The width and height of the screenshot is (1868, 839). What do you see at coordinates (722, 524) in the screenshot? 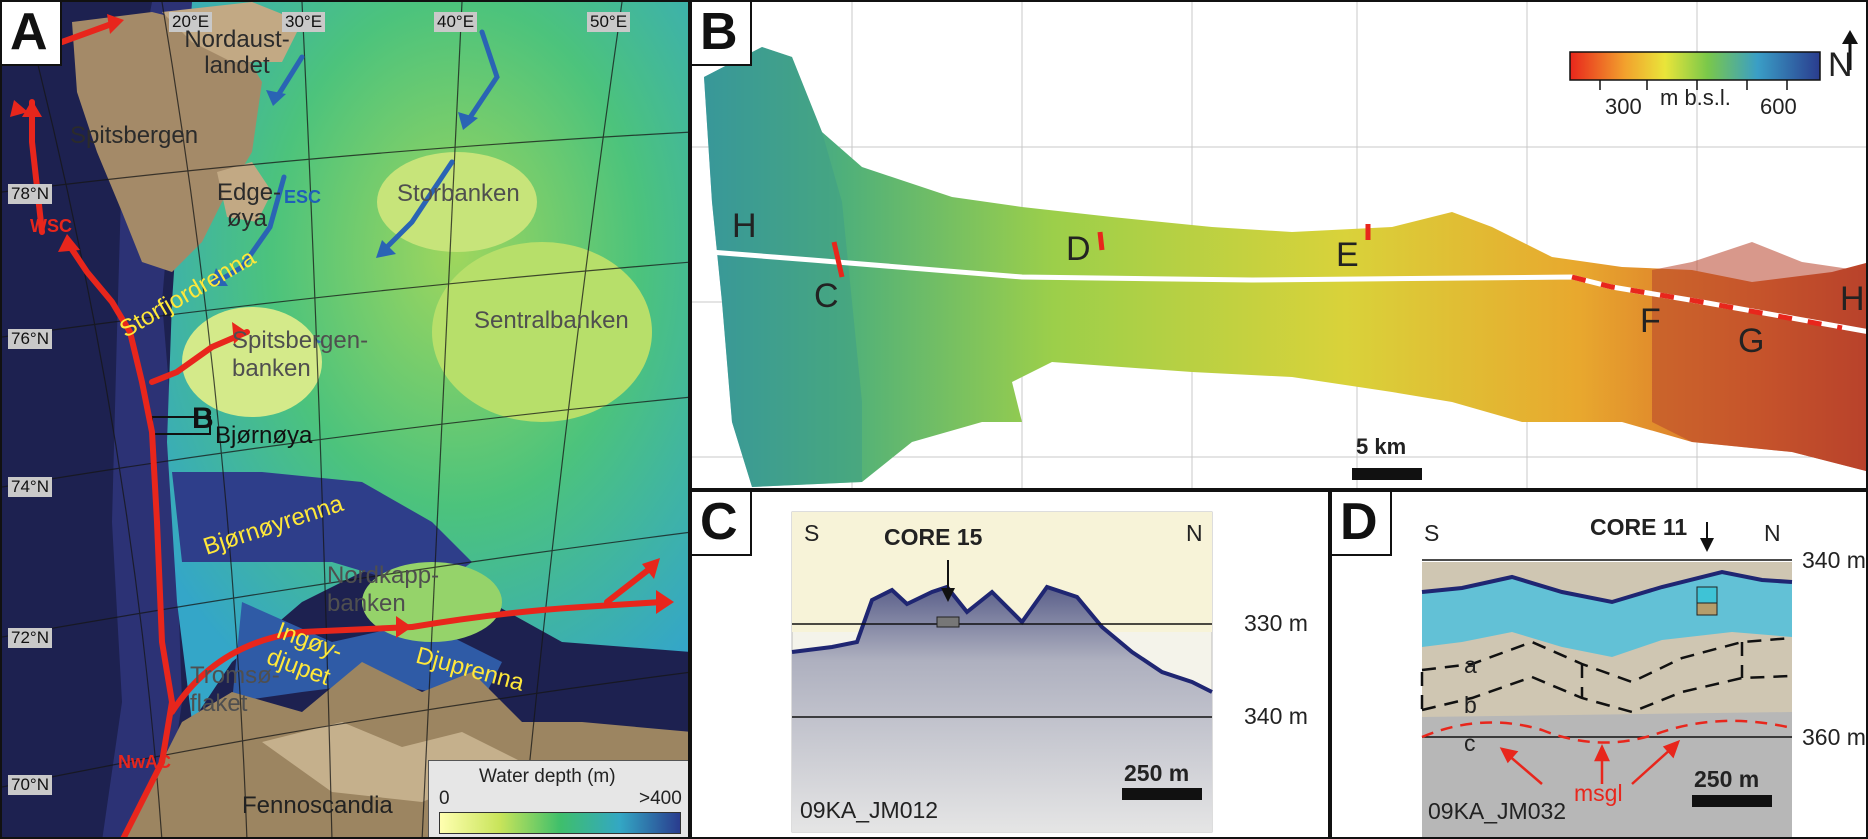
I see `panel-c-label: C` at bounding box center [722, 524].